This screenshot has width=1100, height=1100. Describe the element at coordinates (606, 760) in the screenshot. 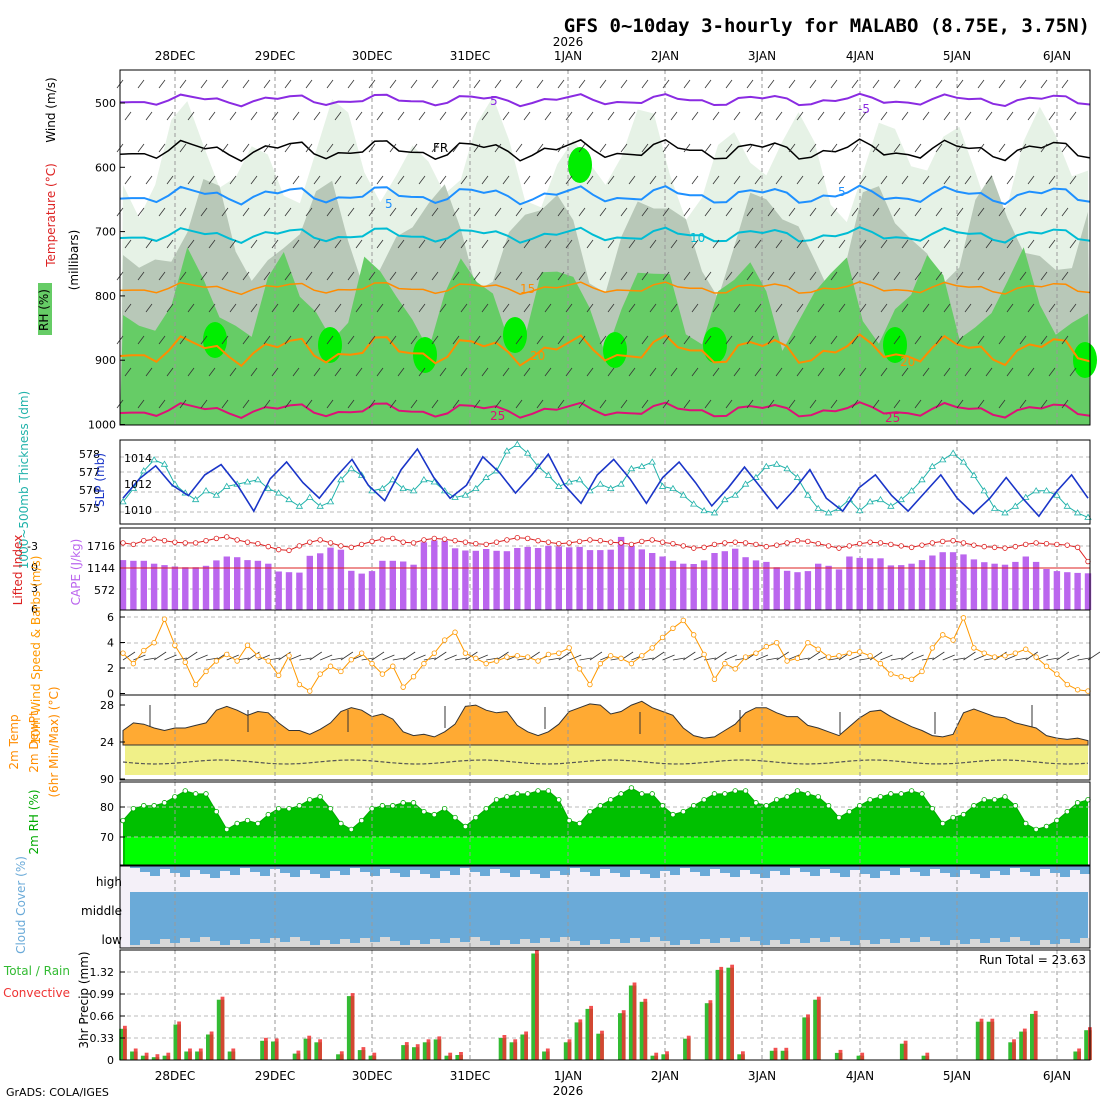

I see `dewpoint-band` at that location.